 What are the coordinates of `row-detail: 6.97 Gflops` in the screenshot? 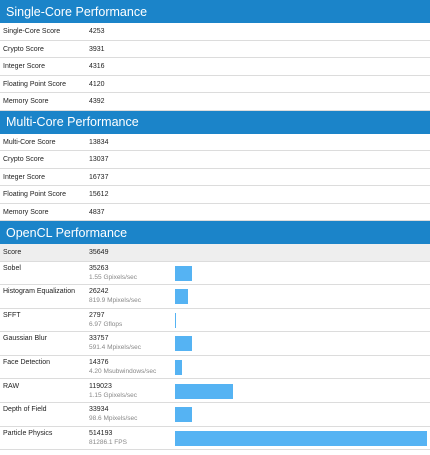 It's located at (106, 324).